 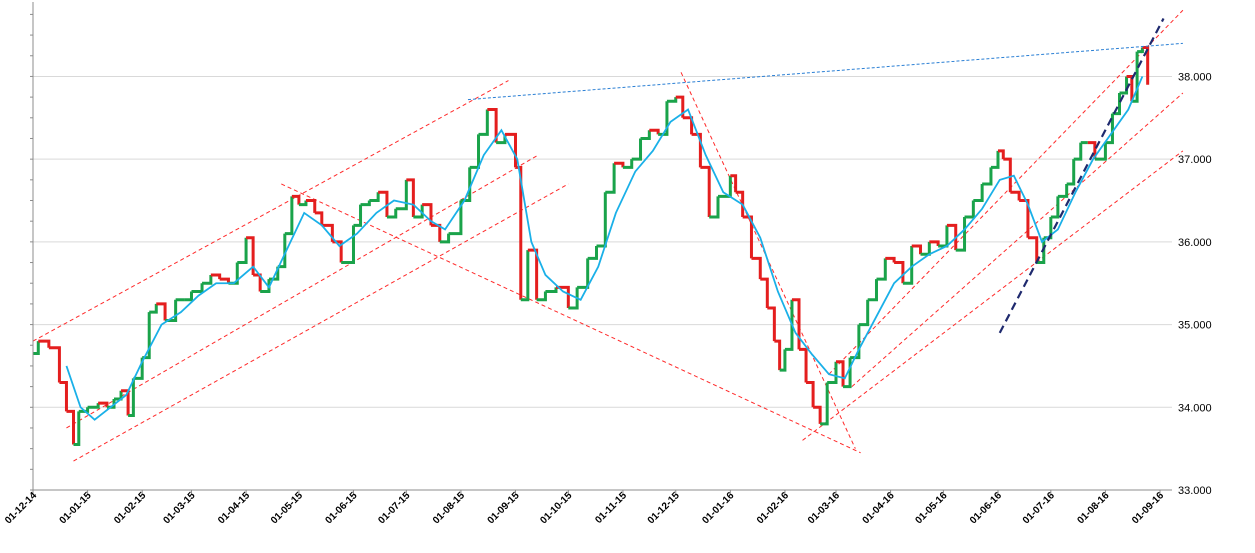 What do you see at coordinates (1195, 77) in the screenshot?
I see `y-tick-label-5: 38.000` at bounding box center [1195, 77].